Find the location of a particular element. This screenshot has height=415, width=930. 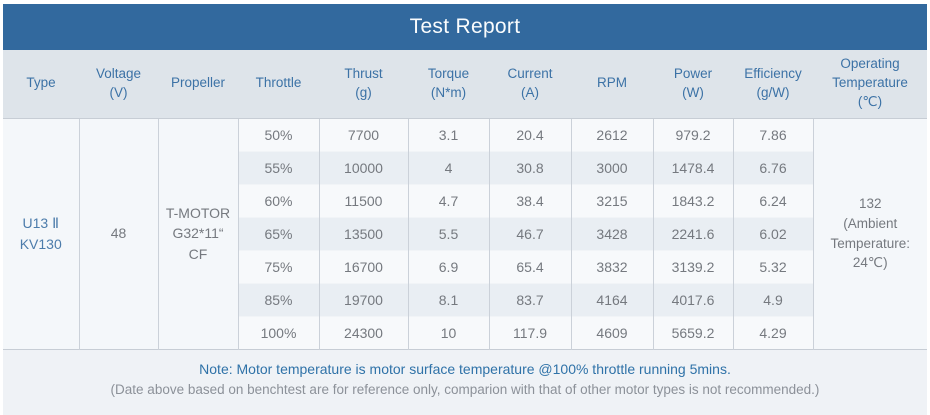

cell-thrust: 11500 is located at coordinates (364, 200).